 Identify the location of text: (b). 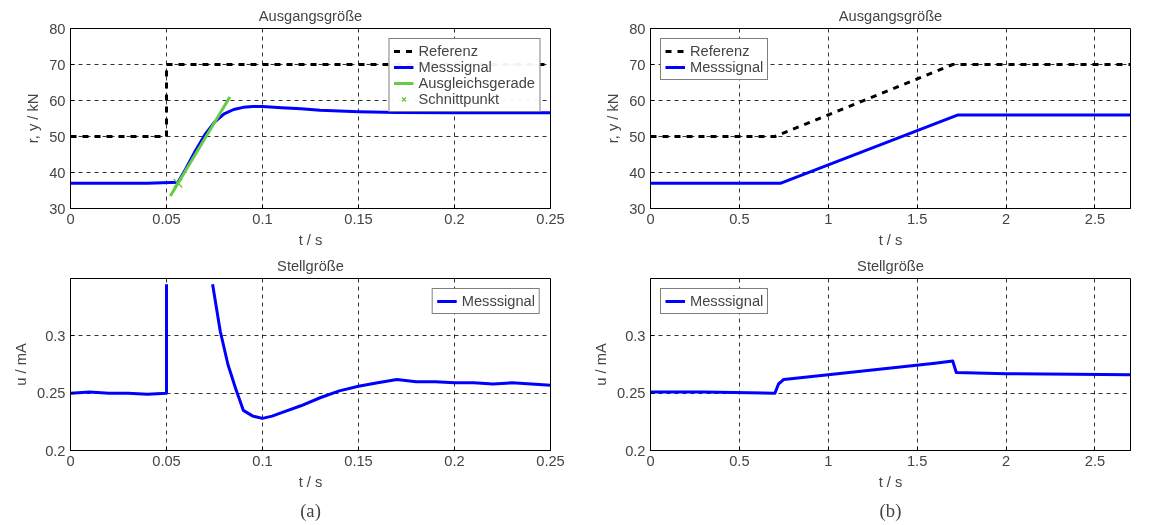
(890, 510).